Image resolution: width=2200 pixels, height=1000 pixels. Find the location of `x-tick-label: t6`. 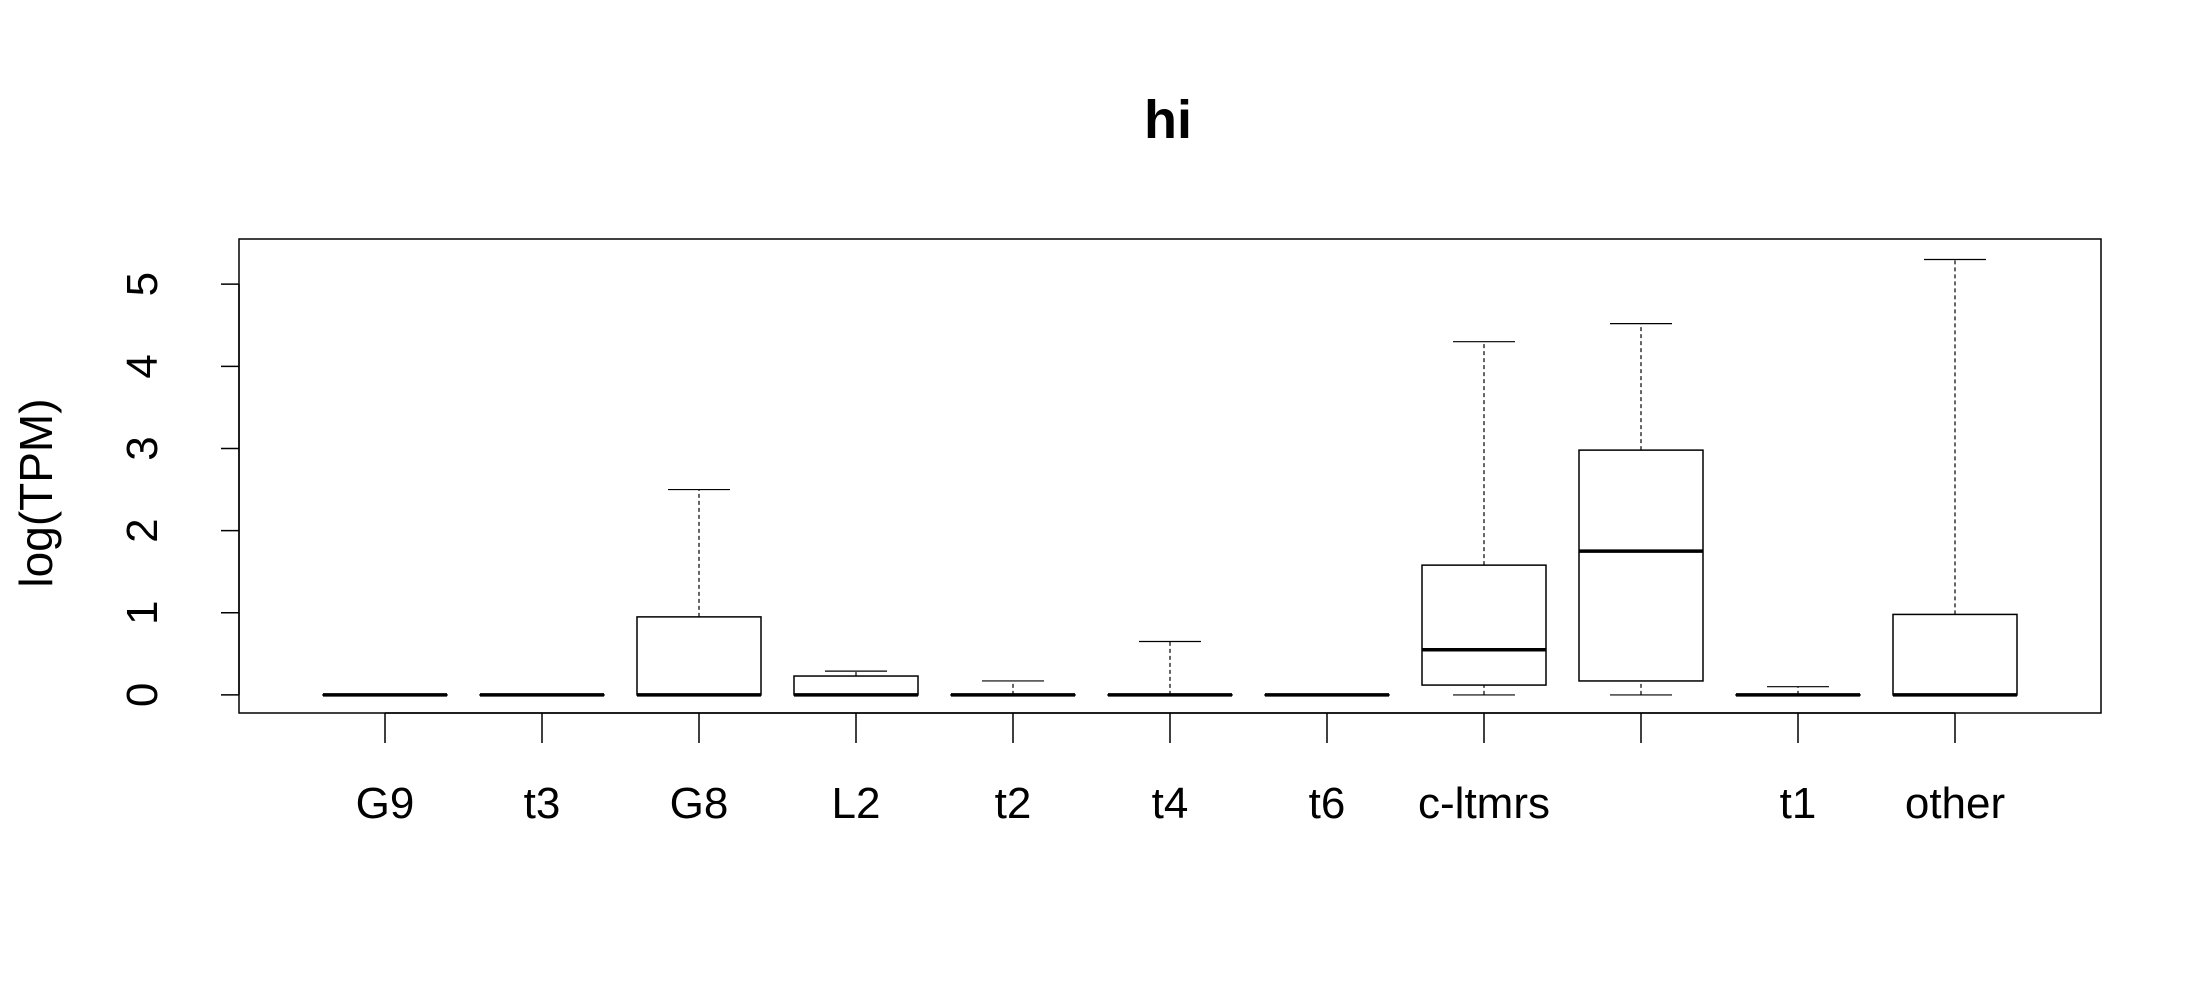

x-tick-label: t6 is located at coordinates (1327, 803).